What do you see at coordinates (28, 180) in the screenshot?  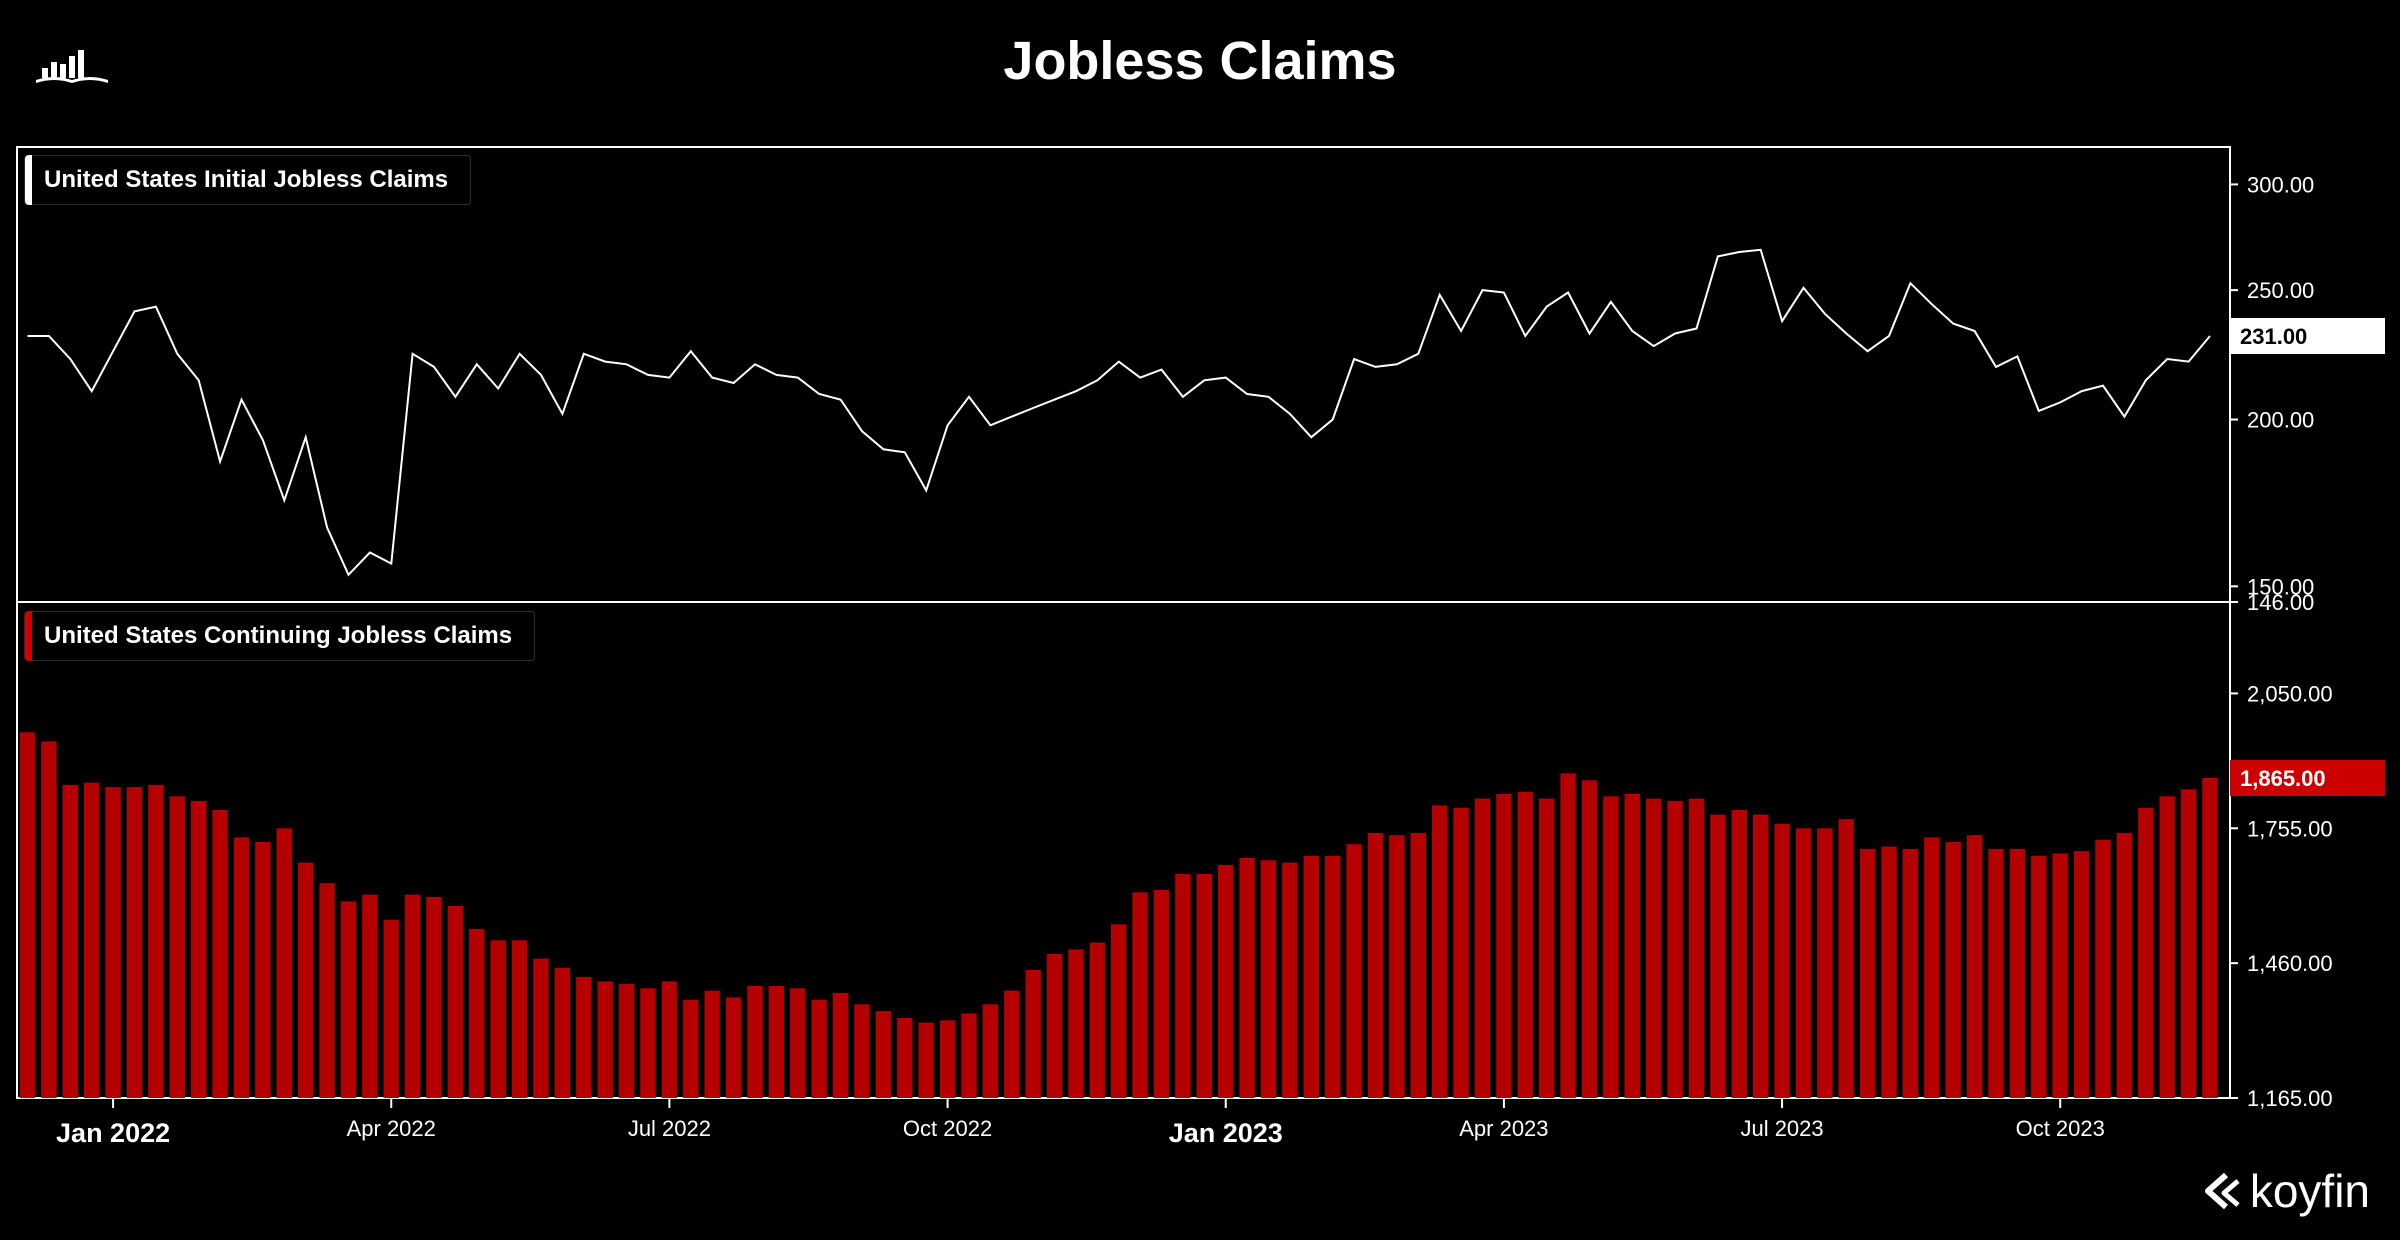 I see `legend-swatch-initial` at bounding box center [28, 180].